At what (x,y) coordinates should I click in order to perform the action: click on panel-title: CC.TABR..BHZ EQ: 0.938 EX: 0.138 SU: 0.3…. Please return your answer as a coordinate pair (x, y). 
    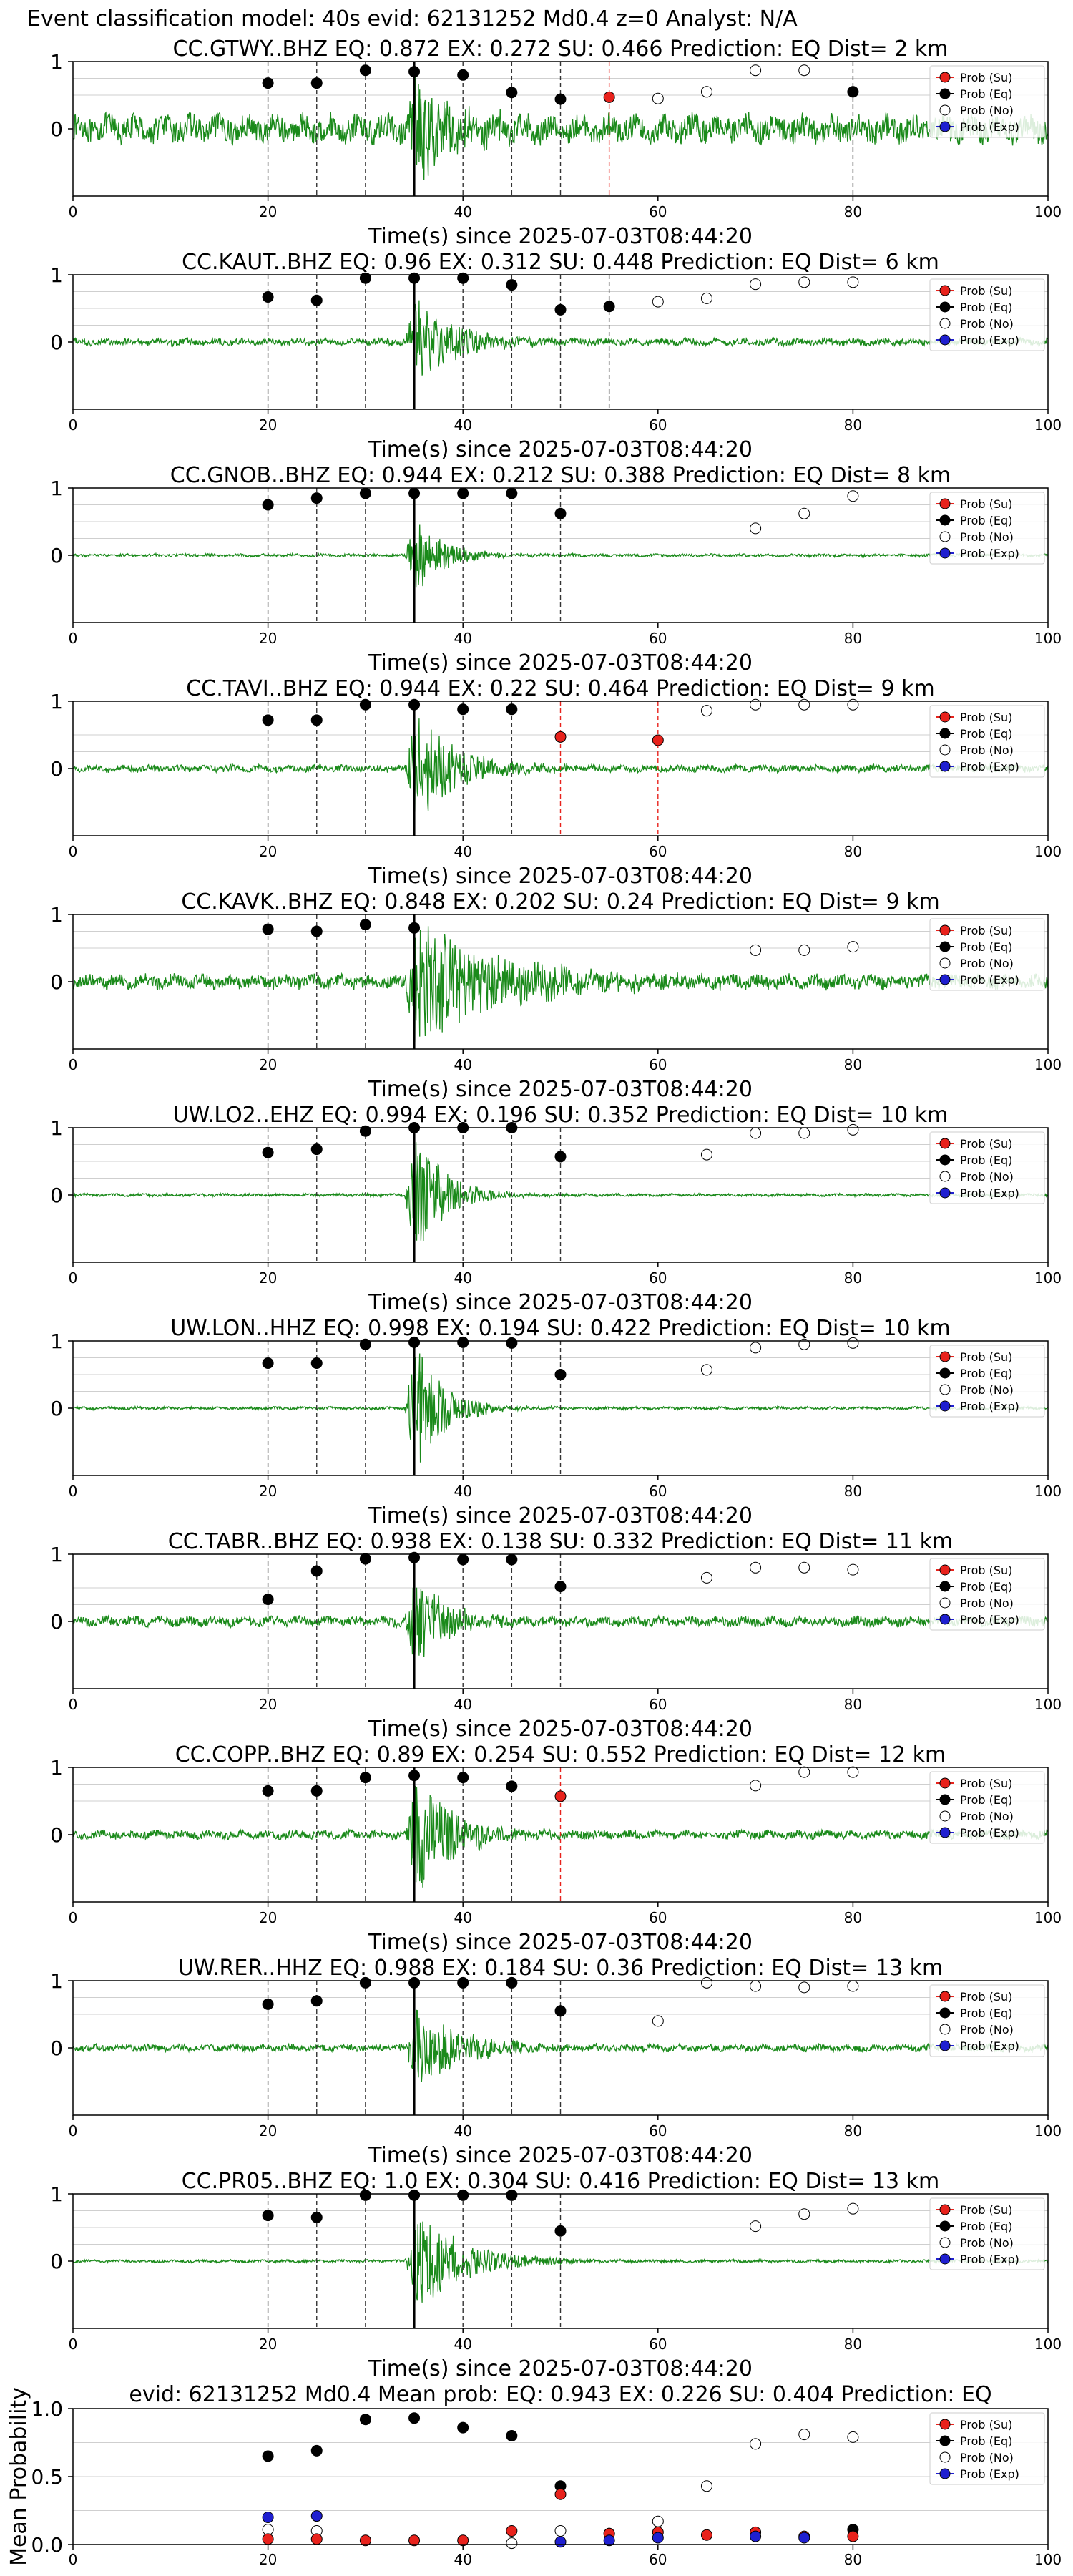
    Looking at the image, I should click on (560, 1541).